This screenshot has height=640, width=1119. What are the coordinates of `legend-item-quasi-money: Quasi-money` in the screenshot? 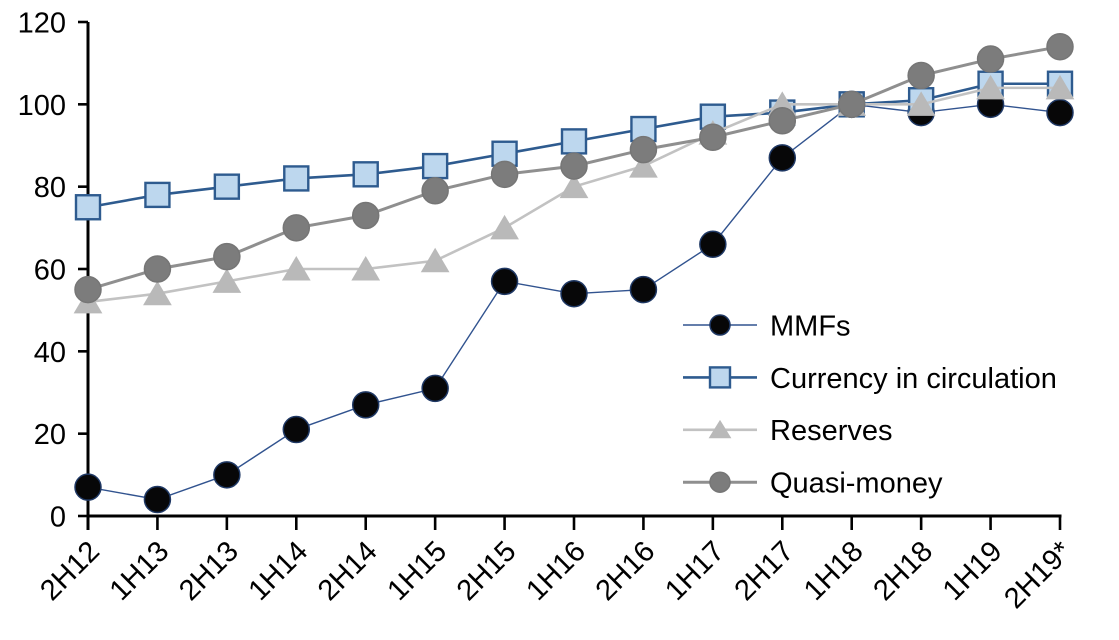 It's located at (813, 484).